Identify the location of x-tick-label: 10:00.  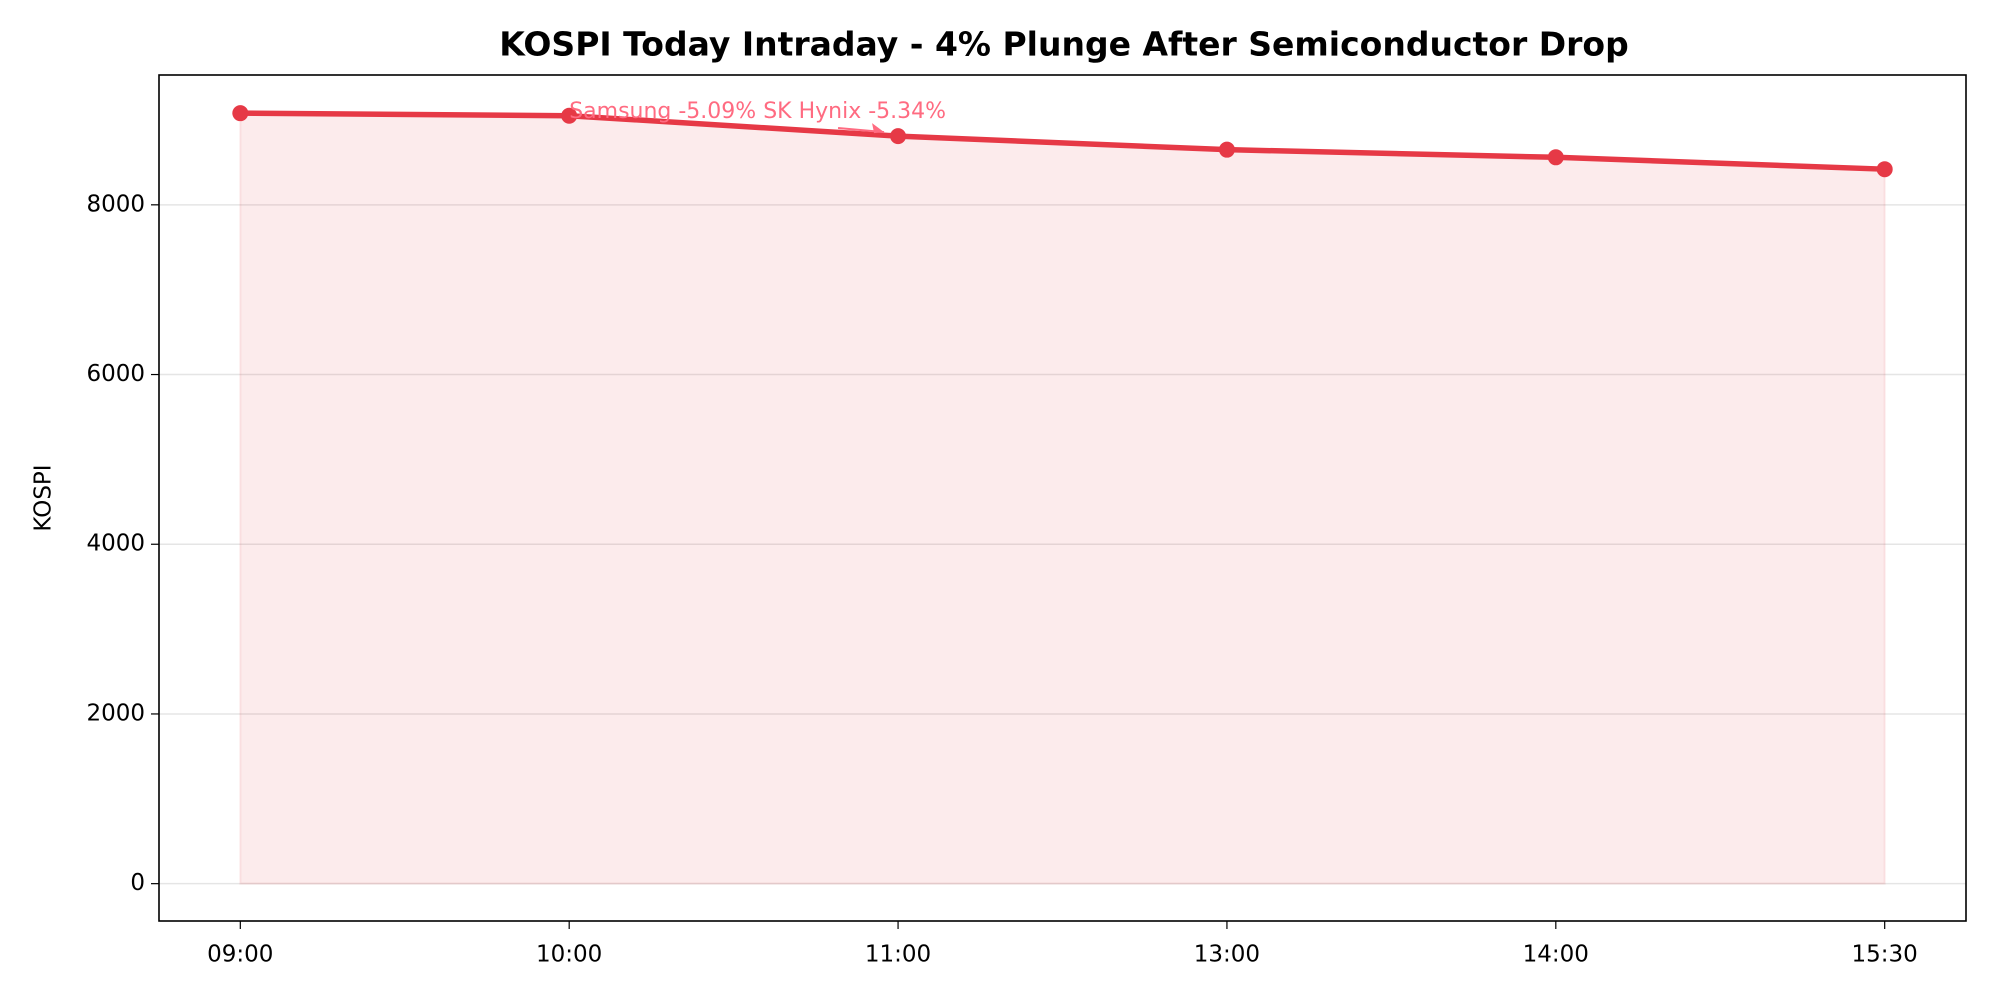
(569, 955).